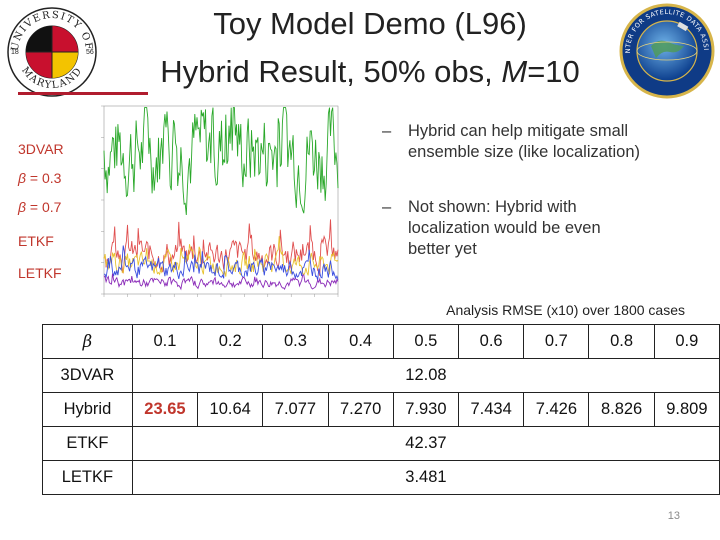 The width and height of the screenshot is (720, 540). I want to click on hybrid-value-6: 7.434, so click(491, 409).